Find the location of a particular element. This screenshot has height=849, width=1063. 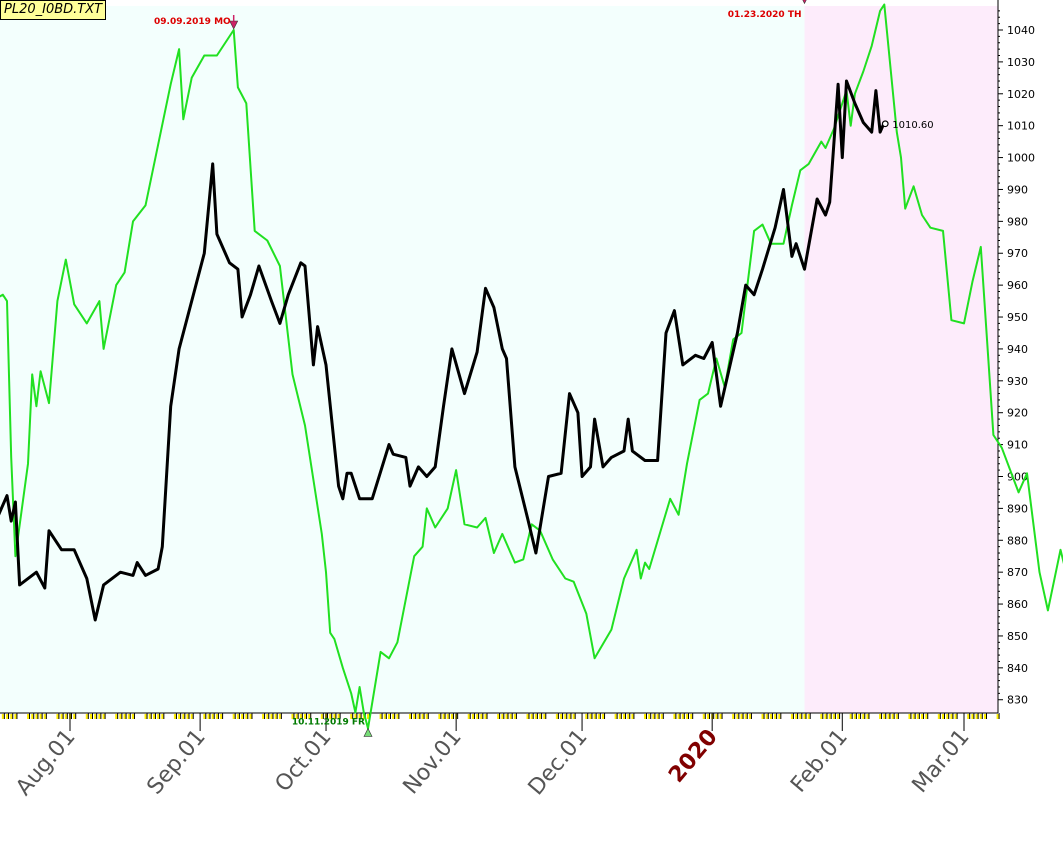

y-tick-label: 850 is located at coordinates (1017, 636).